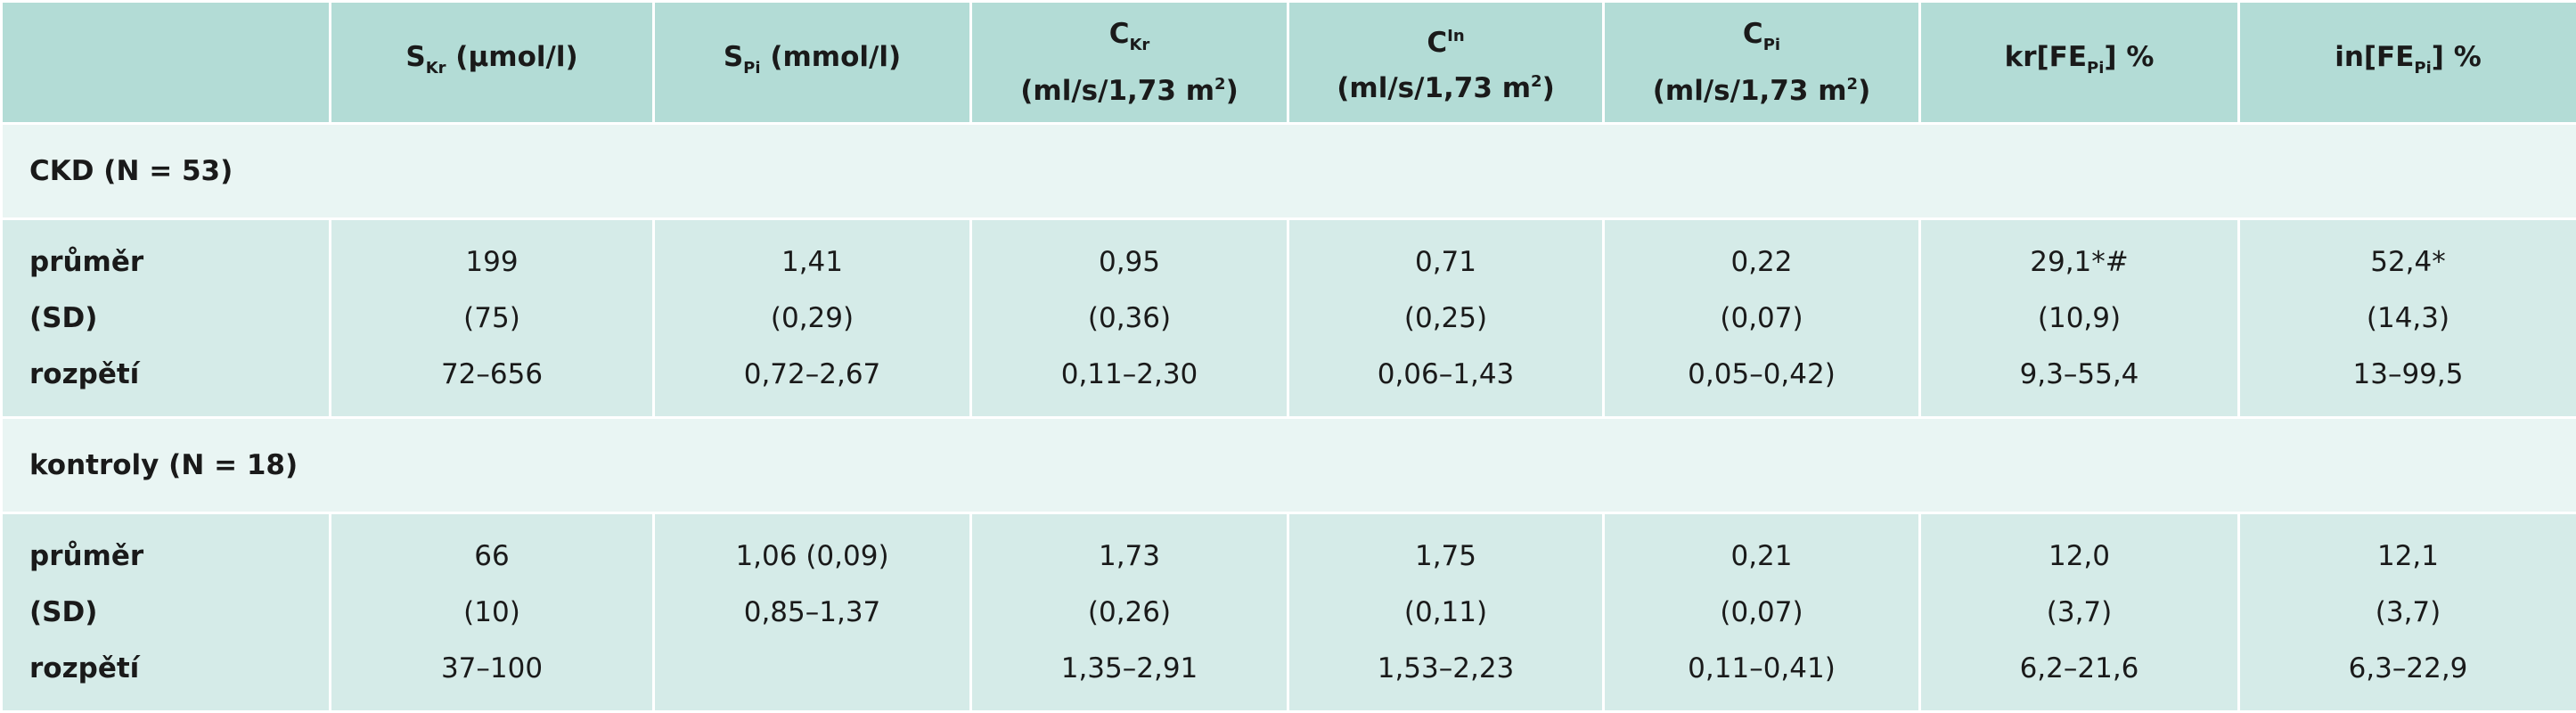 Image resolution: width=2576 pixels, height=713 pixels. I want to click on cell-value: 52,4*, so click(2408, 261).